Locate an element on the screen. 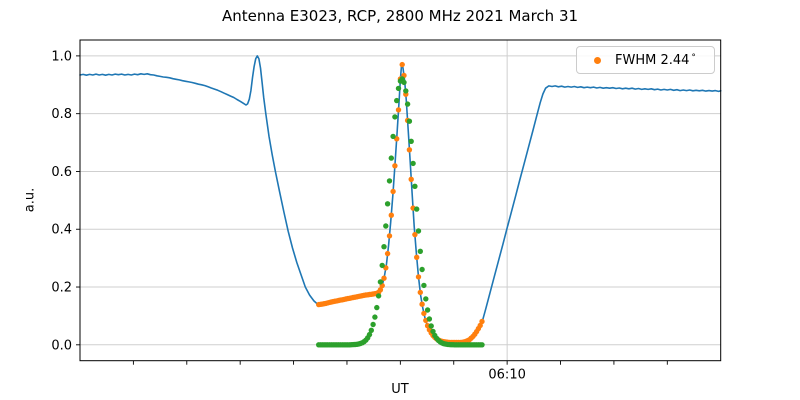 This screenshot has height=400, width=800. legend-marker-dot-icon is located at coordinates (597, 60).